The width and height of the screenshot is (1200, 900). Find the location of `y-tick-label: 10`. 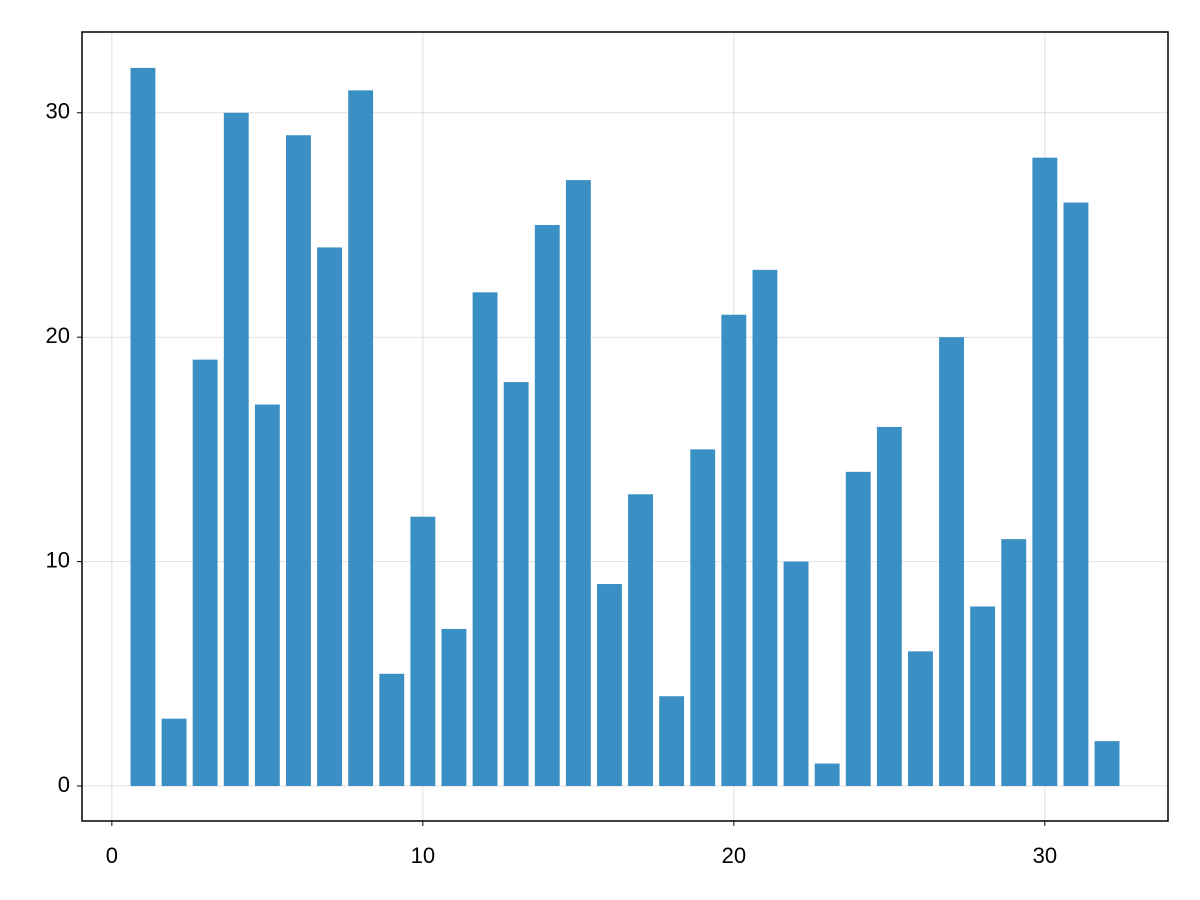

y-tick-label: 10 is located at coordinates (58, 559).